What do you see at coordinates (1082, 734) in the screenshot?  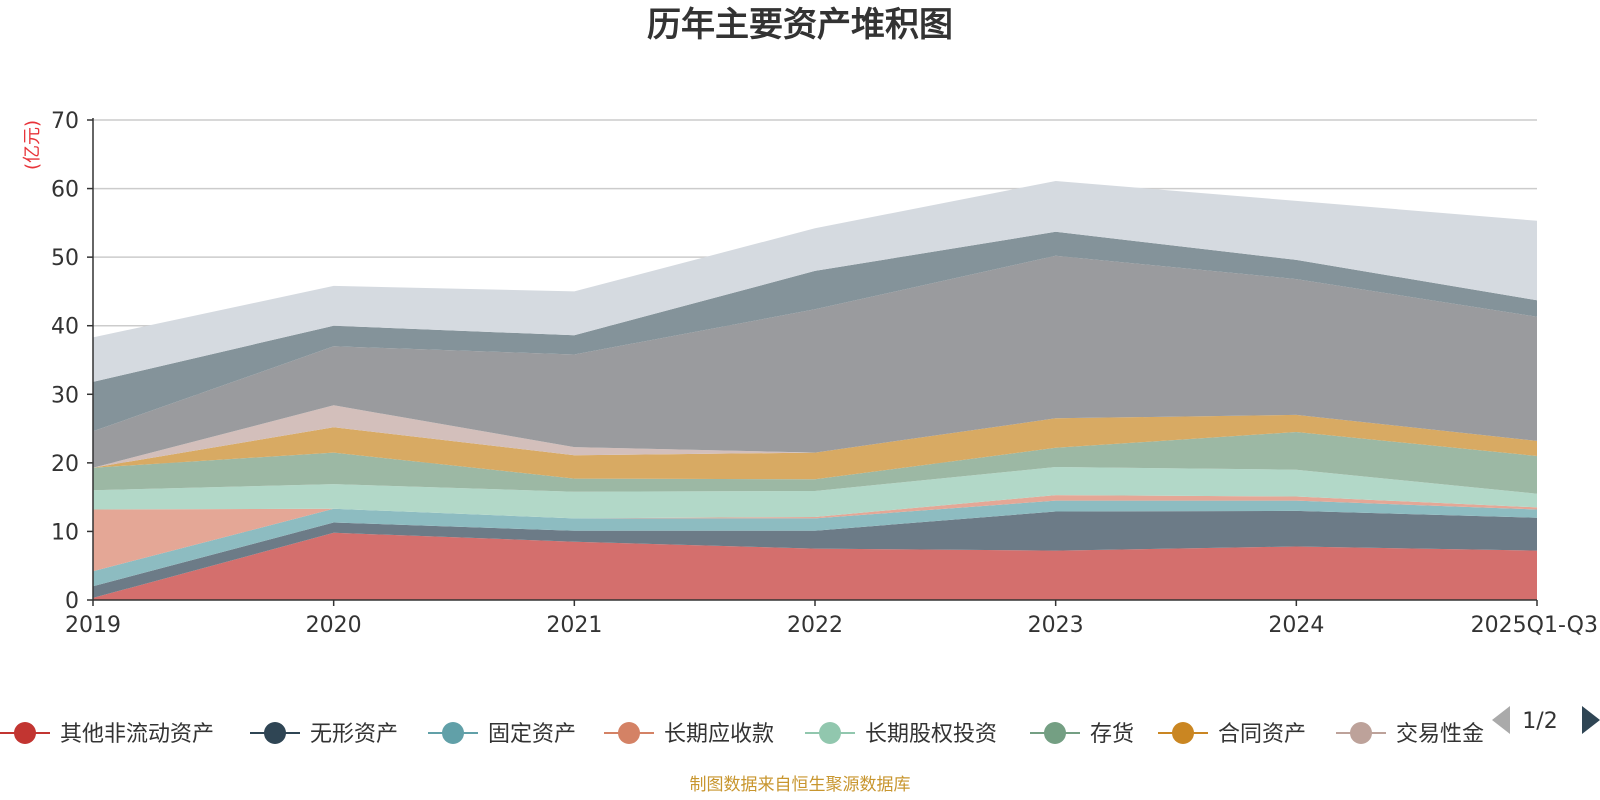 I see `legend-item: 存货` at bounding box center [1082, 734].